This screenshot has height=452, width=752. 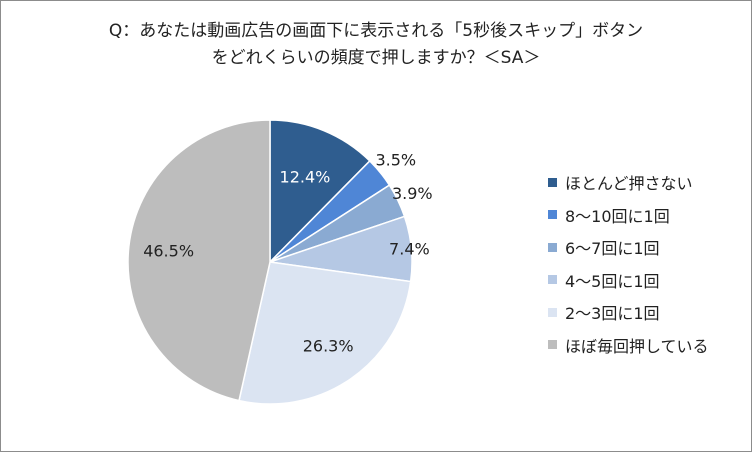 I want to click on pie-data-label: 3.9%, so click(x=412, y=193).